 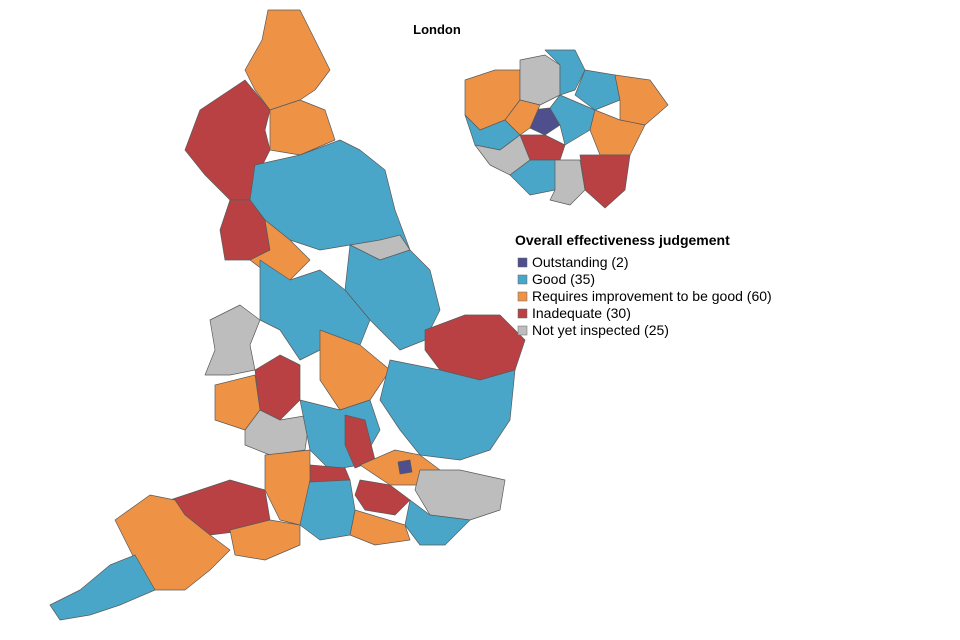 What do you see at coordinates (581, 313) in the screenshot?
I see `legend-label: Inadequate (30)` at bounding box center [581, 313].